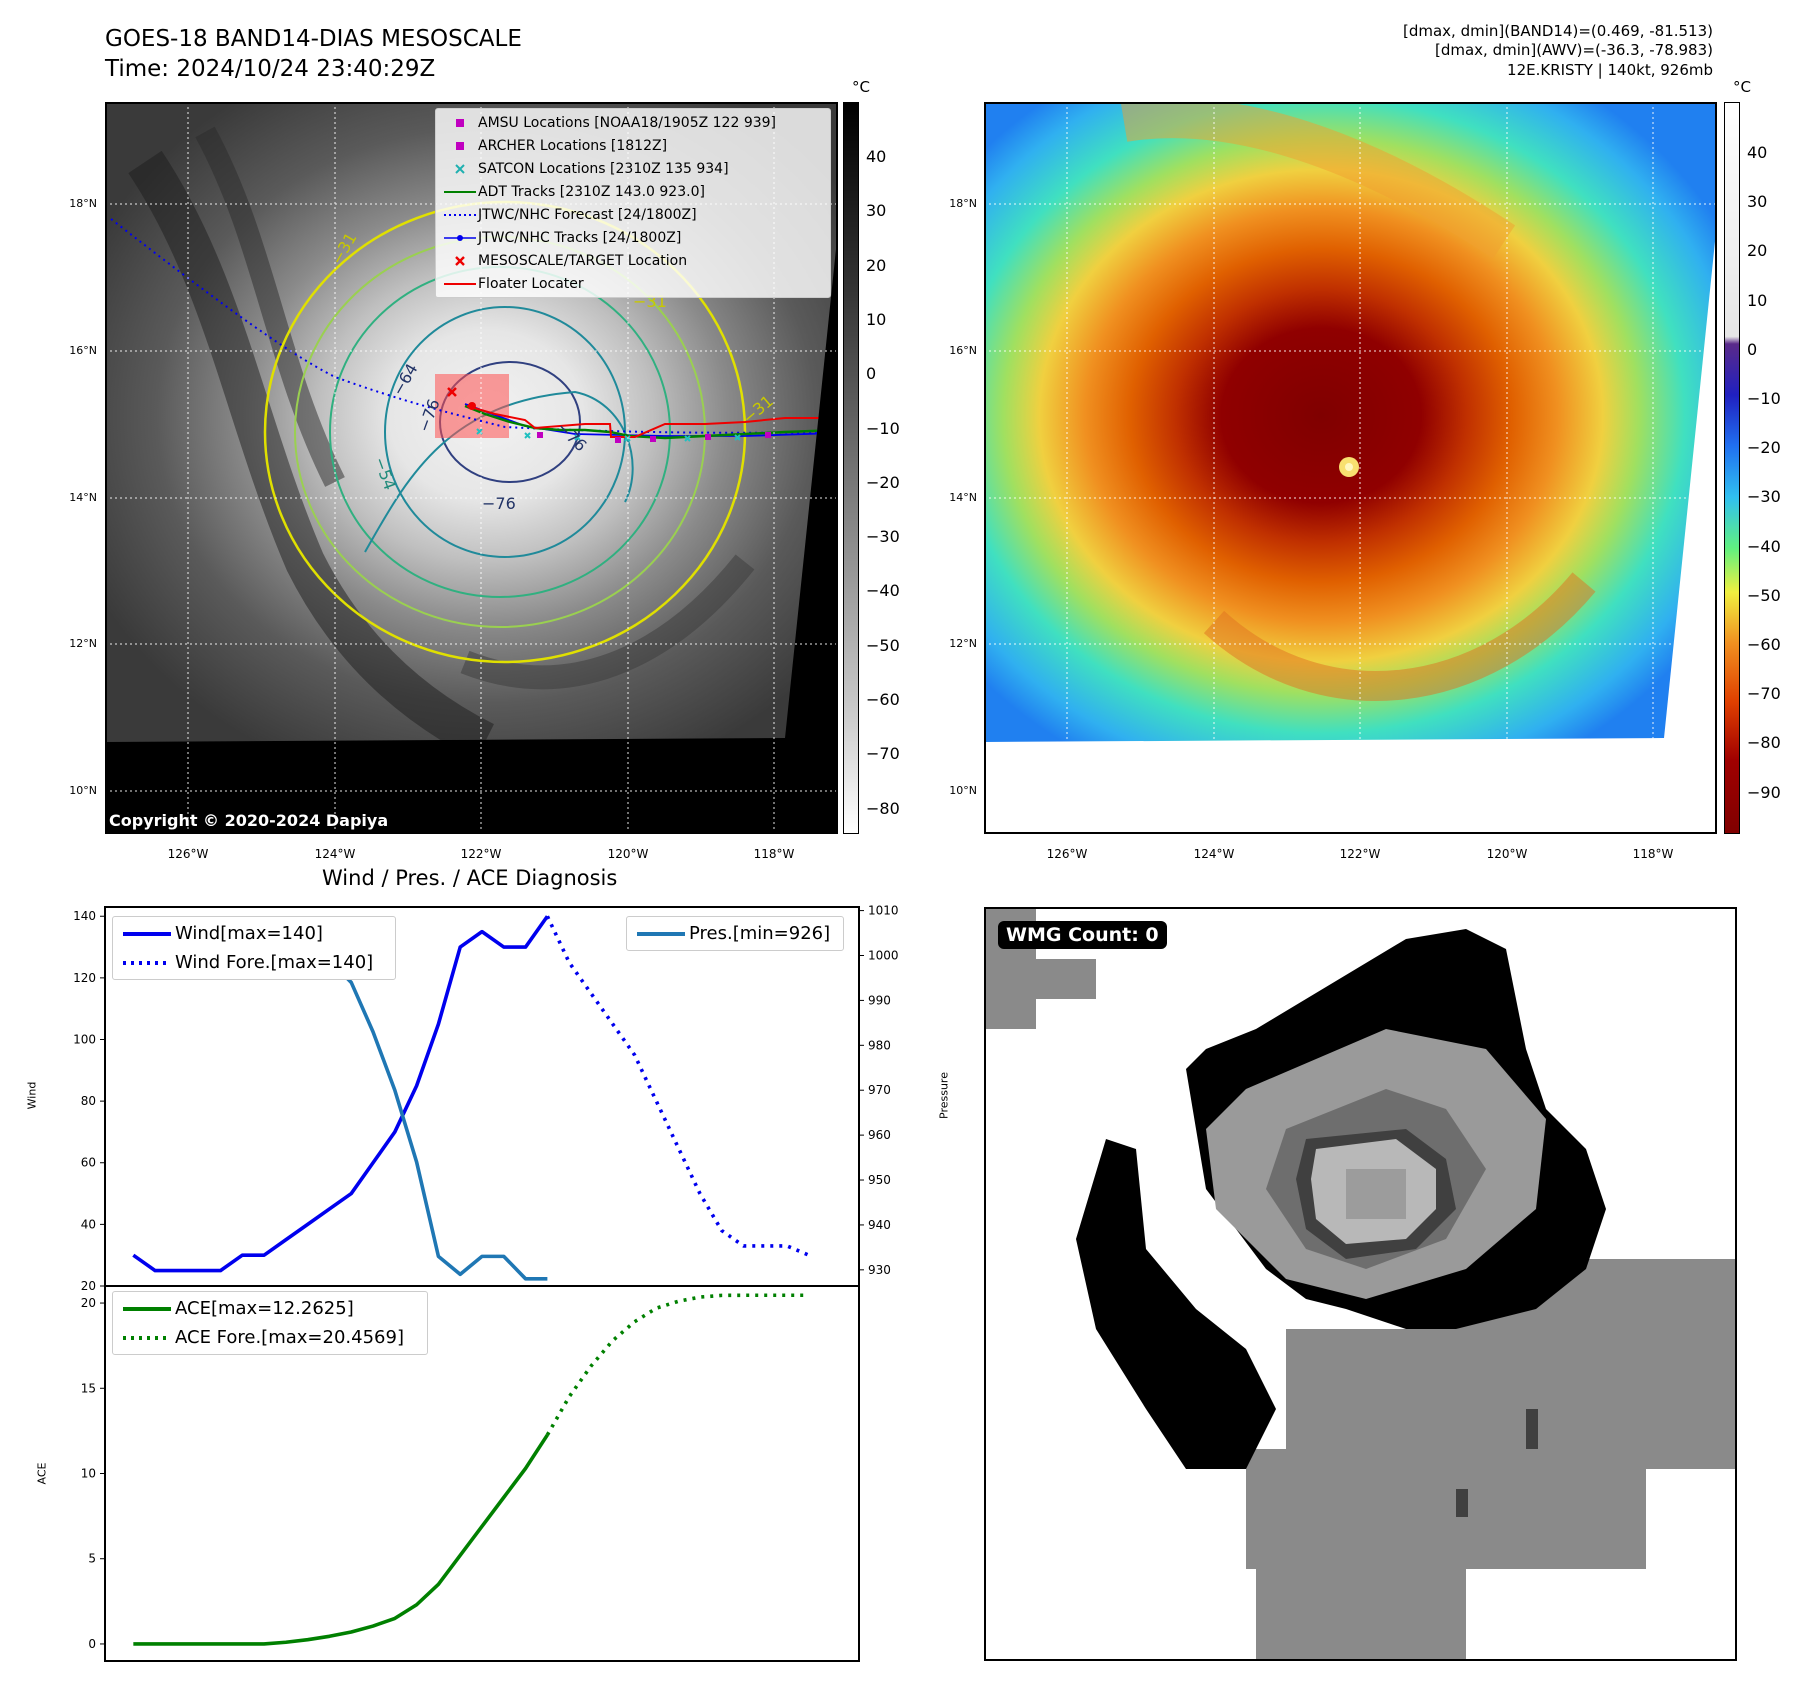 The height and width of the screenshot is (1690, 1797). I want to click on ace-legend: ACE[max=12.2625] ACE Fore.[max=20.4569], so click(270, 1323).